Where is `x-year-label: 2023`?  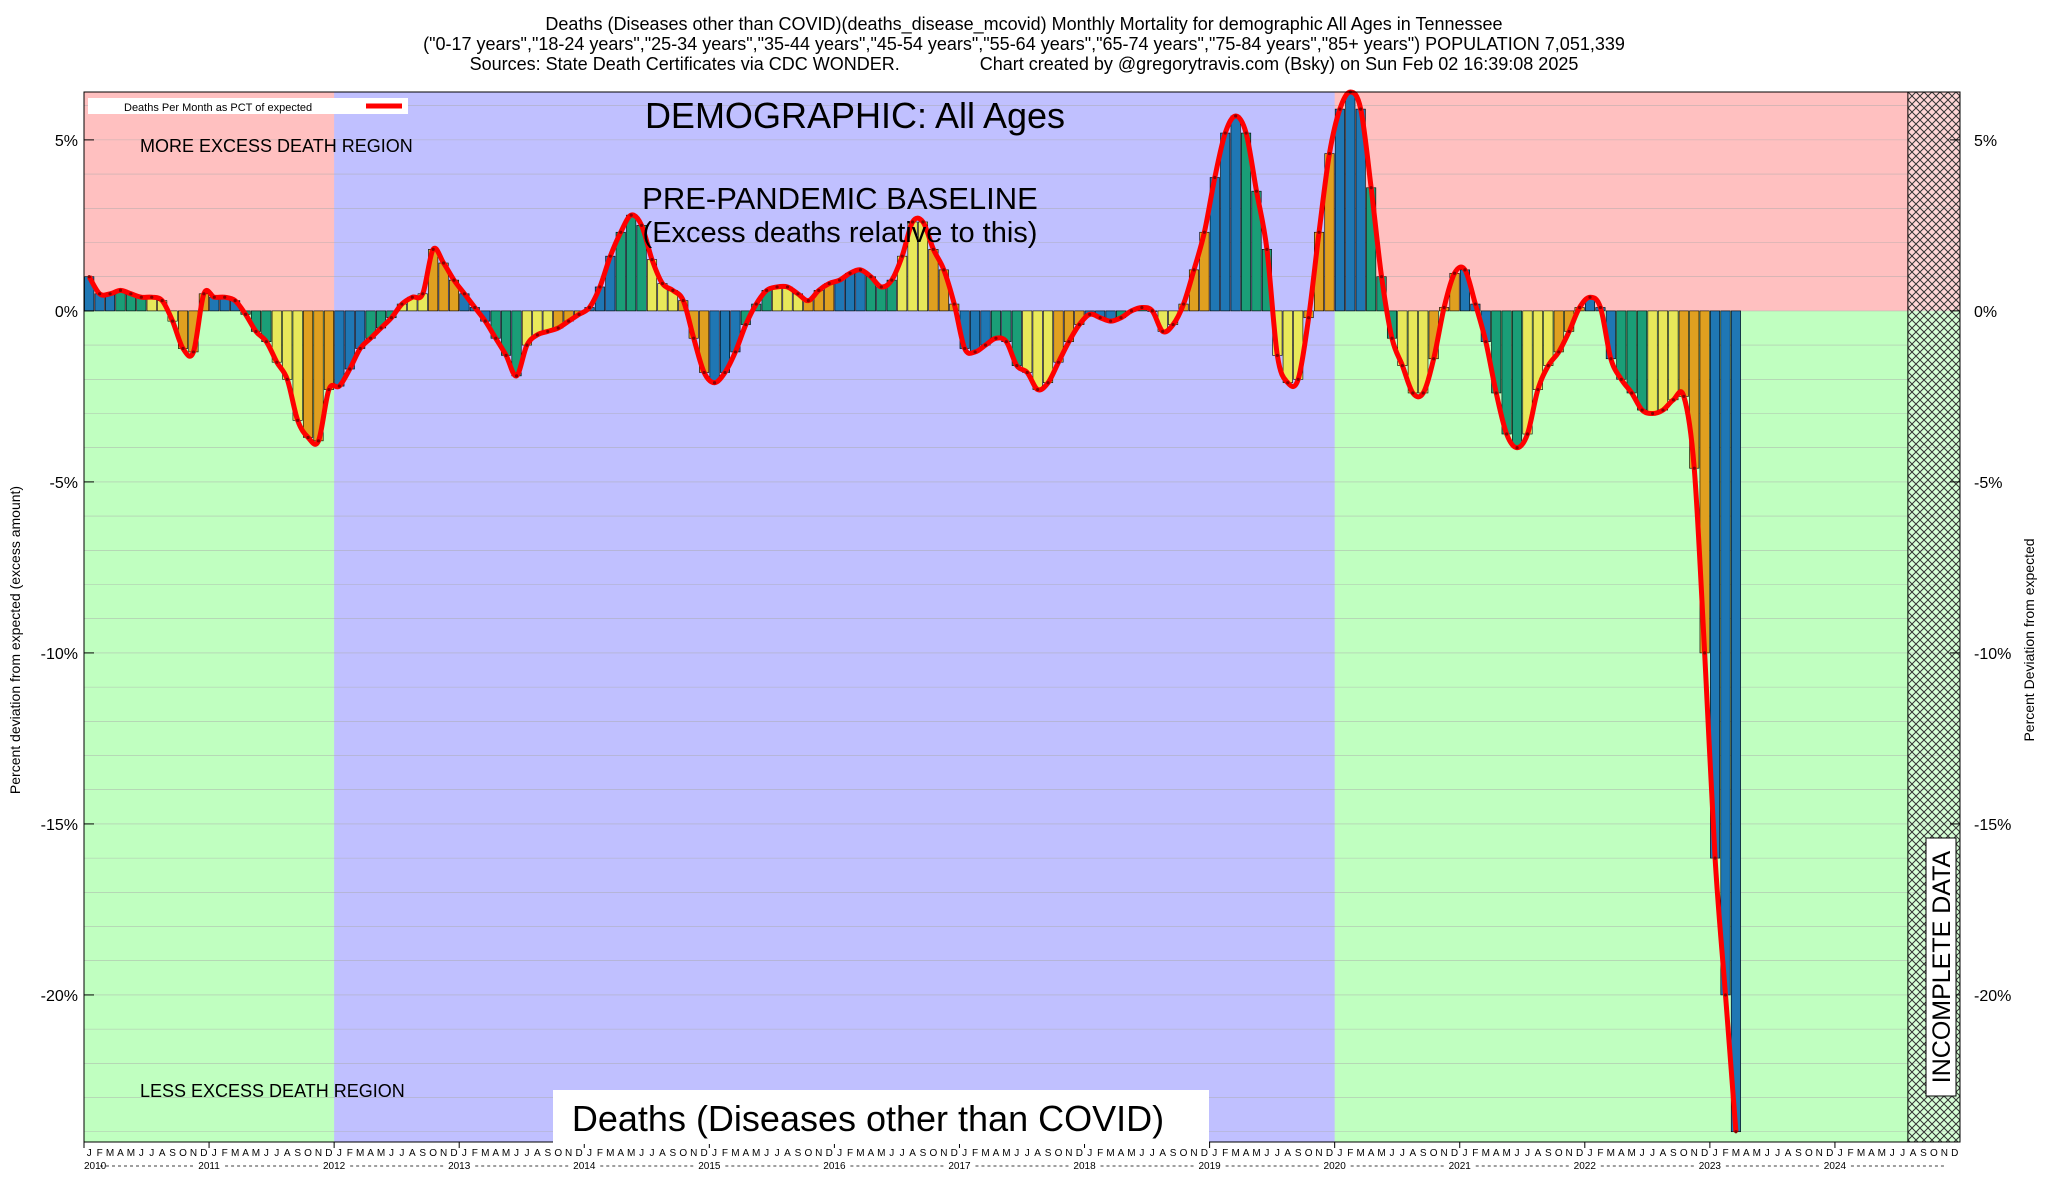
x-year-label: 2023 is located at coordinates (1710, 1166).